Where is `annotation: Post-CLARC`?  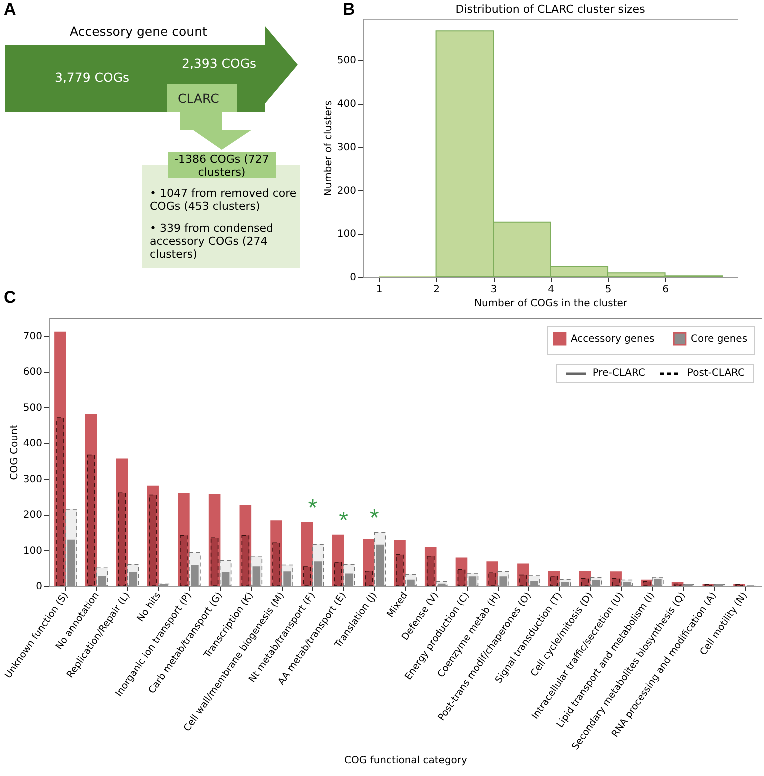
annotation: Post-CLARC is located at coordinates (716, 373).